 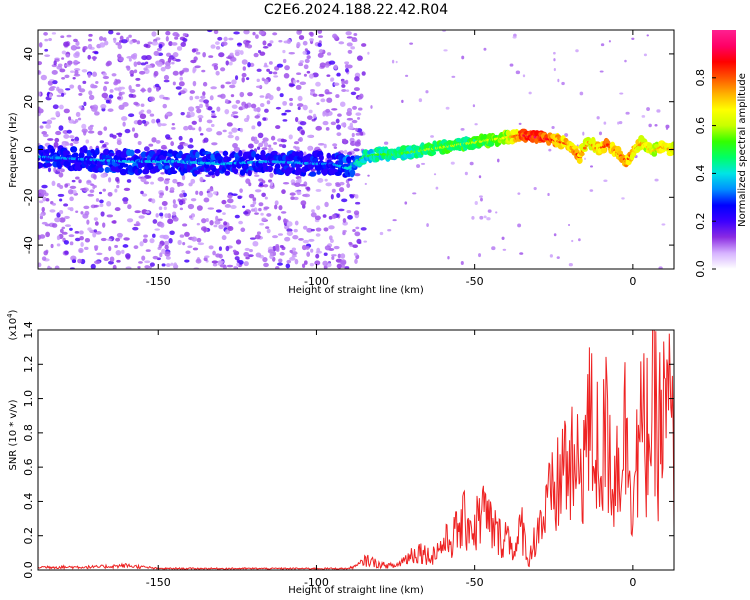 What do you see at coordinates (28, 433) in the screenshot?
I see `y-tick-label: 0.8` at bounding box center [28, 433].